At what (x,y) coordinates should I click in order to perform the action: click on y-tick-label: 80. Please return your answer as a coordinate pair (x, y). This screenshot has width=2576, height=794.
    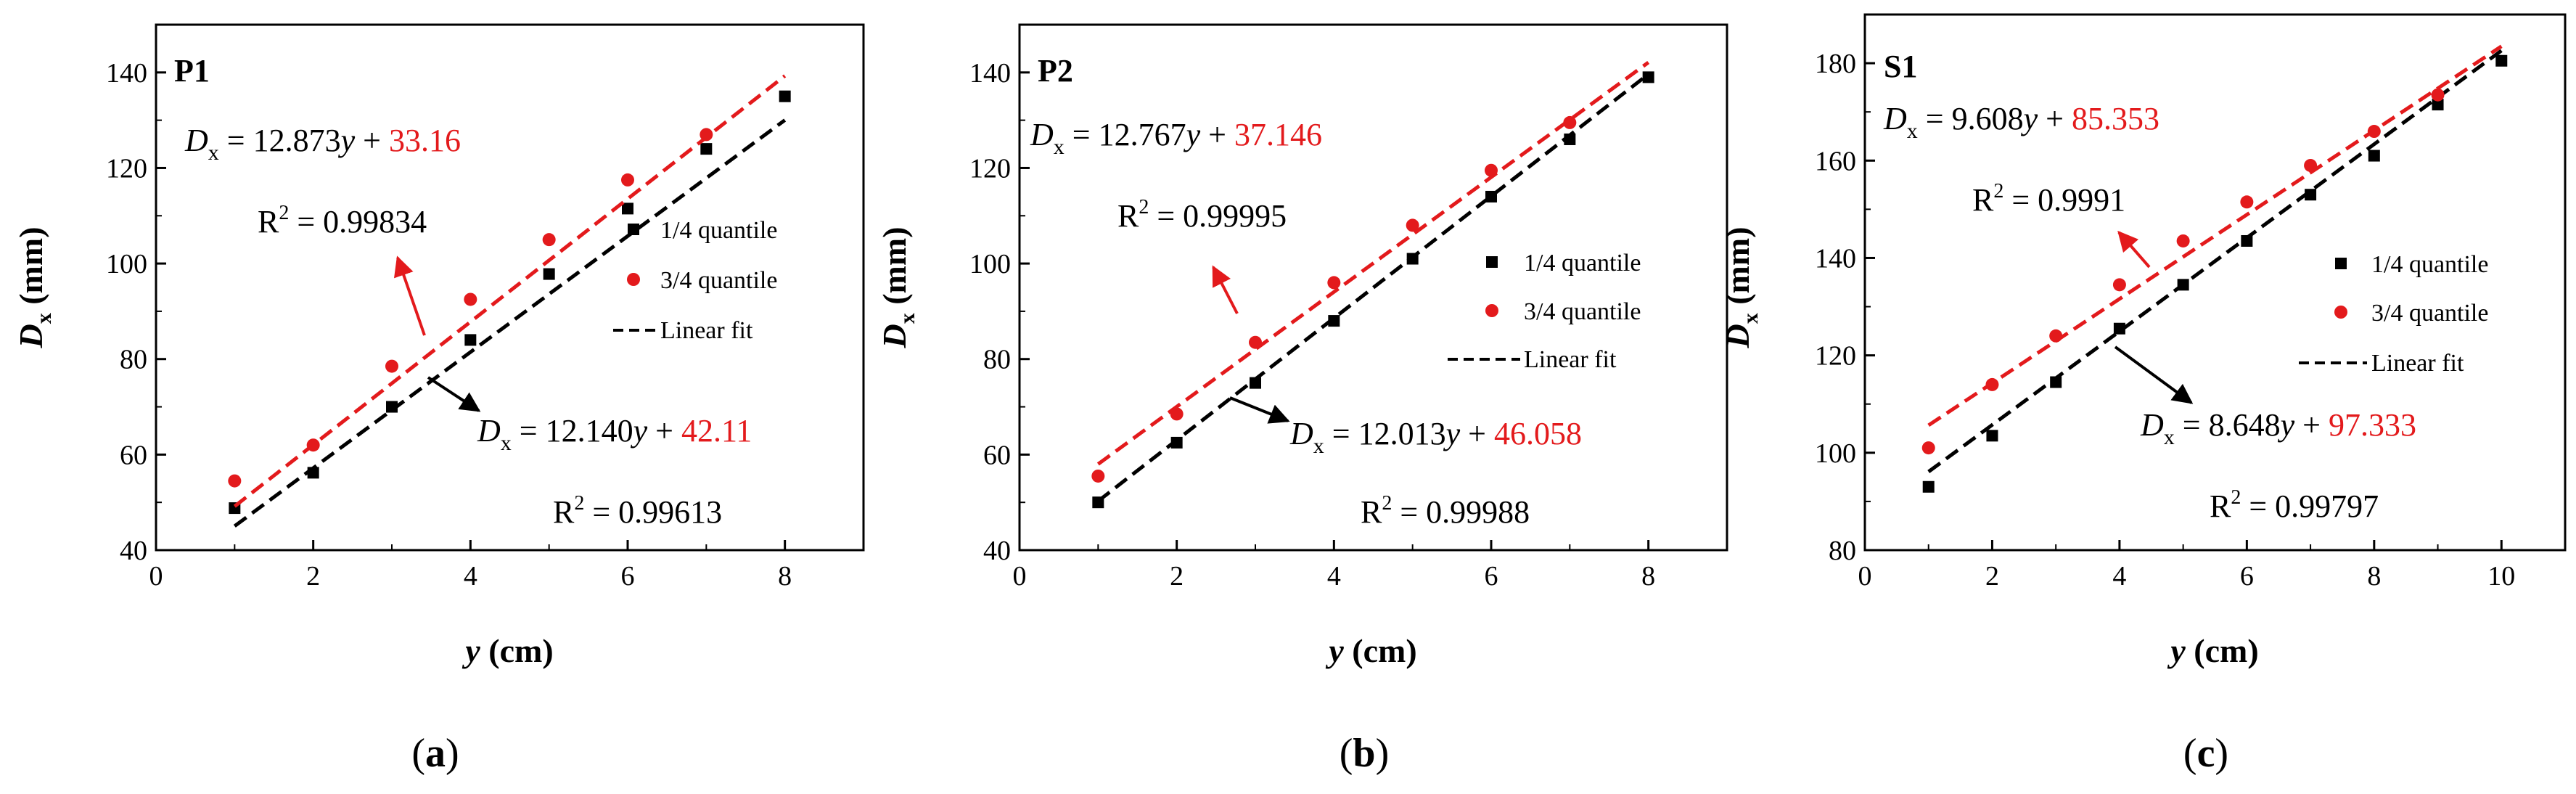
    Looking at the image, I should click on (997, 360).